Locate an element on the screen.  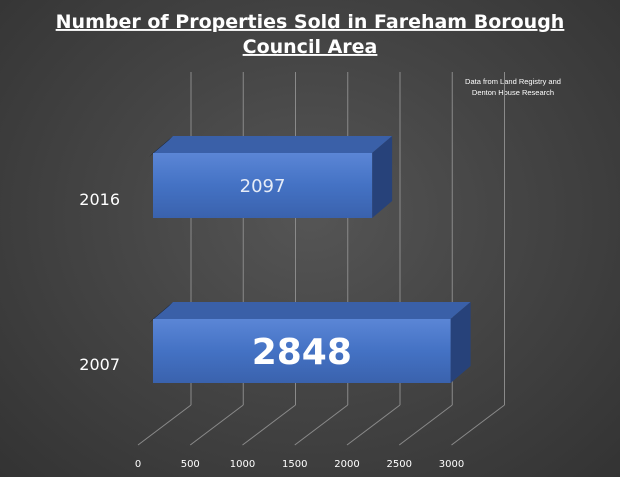
x-tick-label: 3000 is located at coordinates (451, 464).